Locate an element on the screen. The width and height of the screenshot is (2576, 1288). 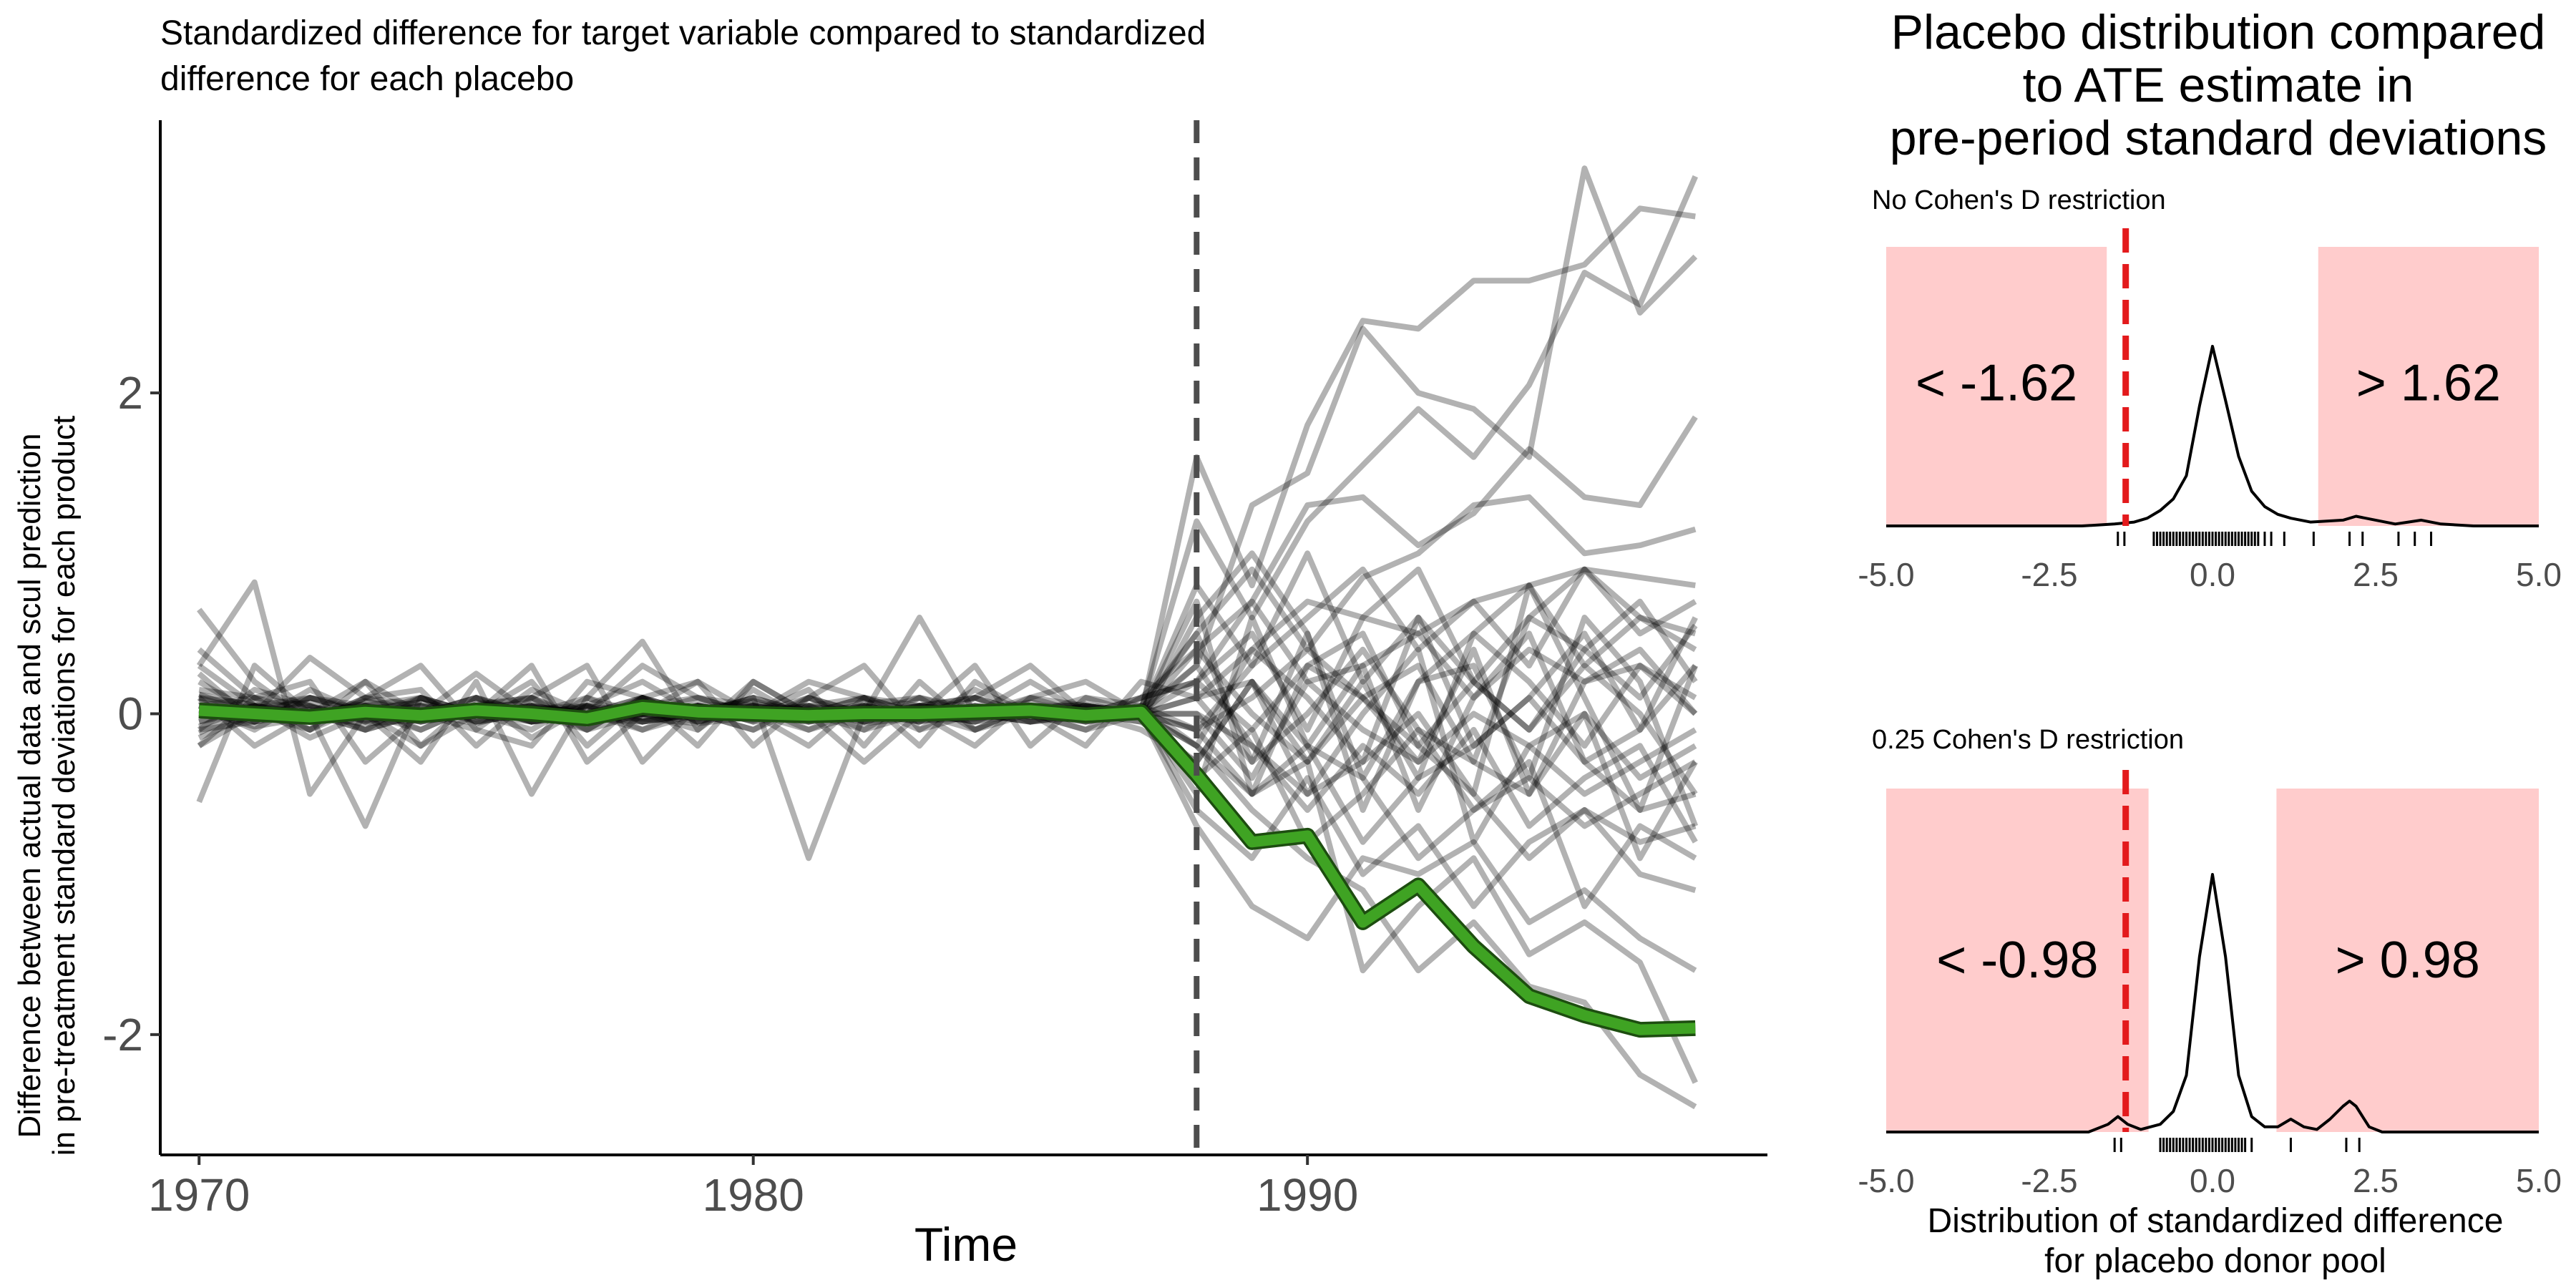
y-tick-label: 0 is located at coordinates (130, 713).